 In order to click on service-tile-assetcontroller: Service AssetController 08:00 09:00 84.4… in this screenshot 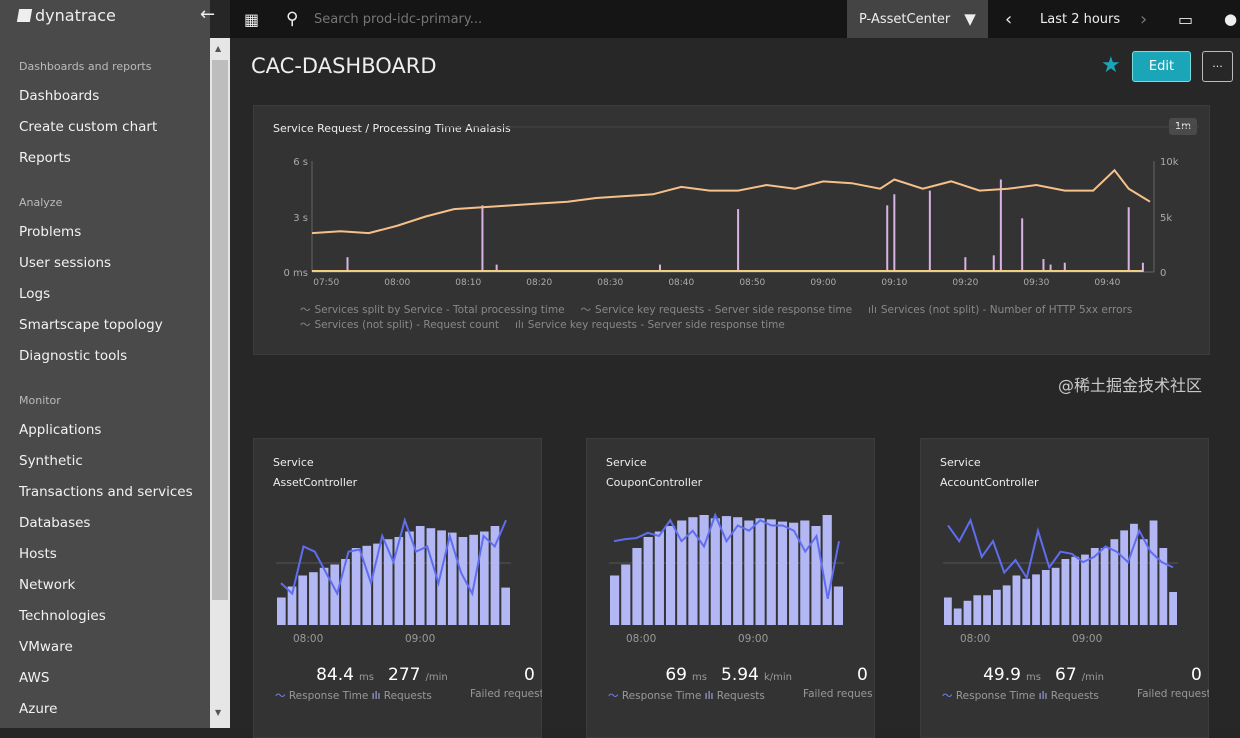, I will do `click(397, 588)`.